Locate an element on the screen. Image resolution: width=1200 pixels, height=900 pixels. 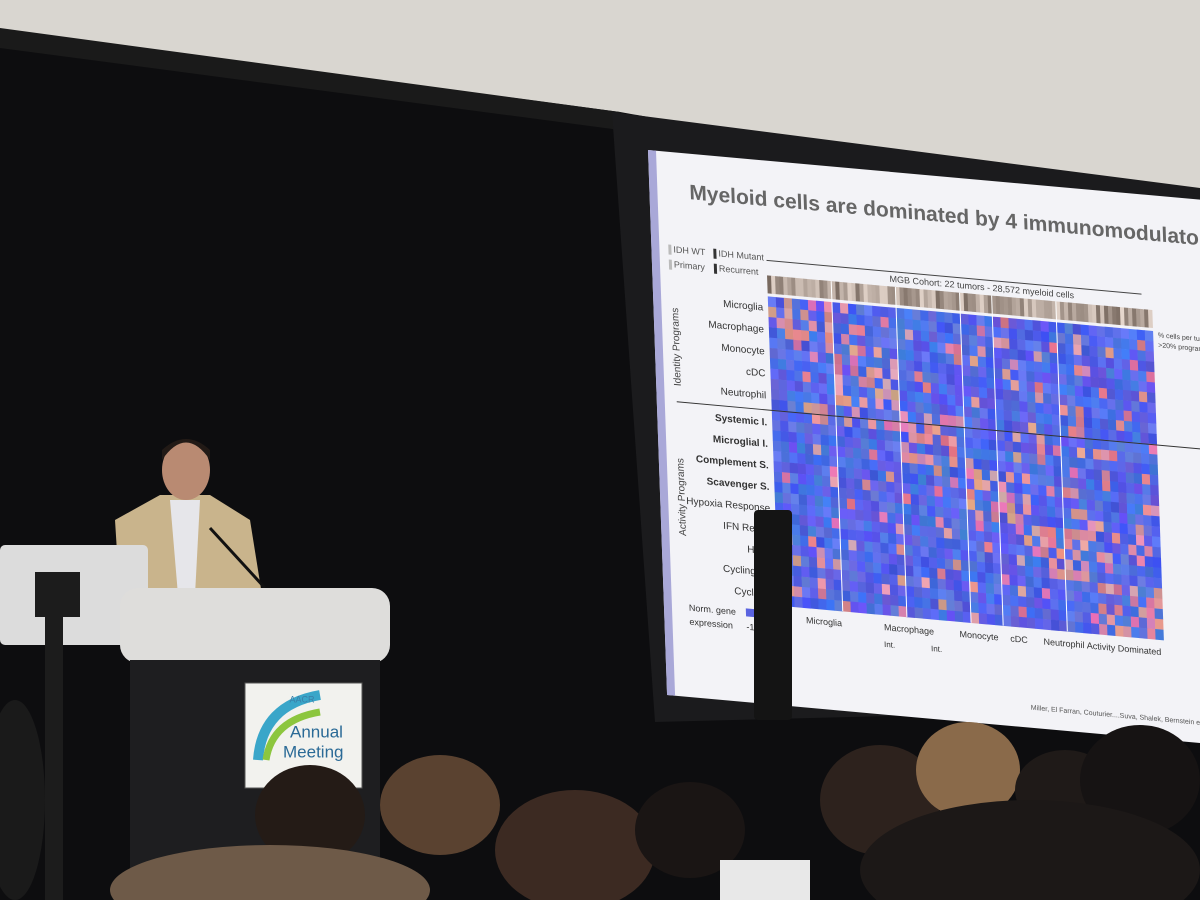
group-label: Identity Programs is located at coordinates (677, 346).